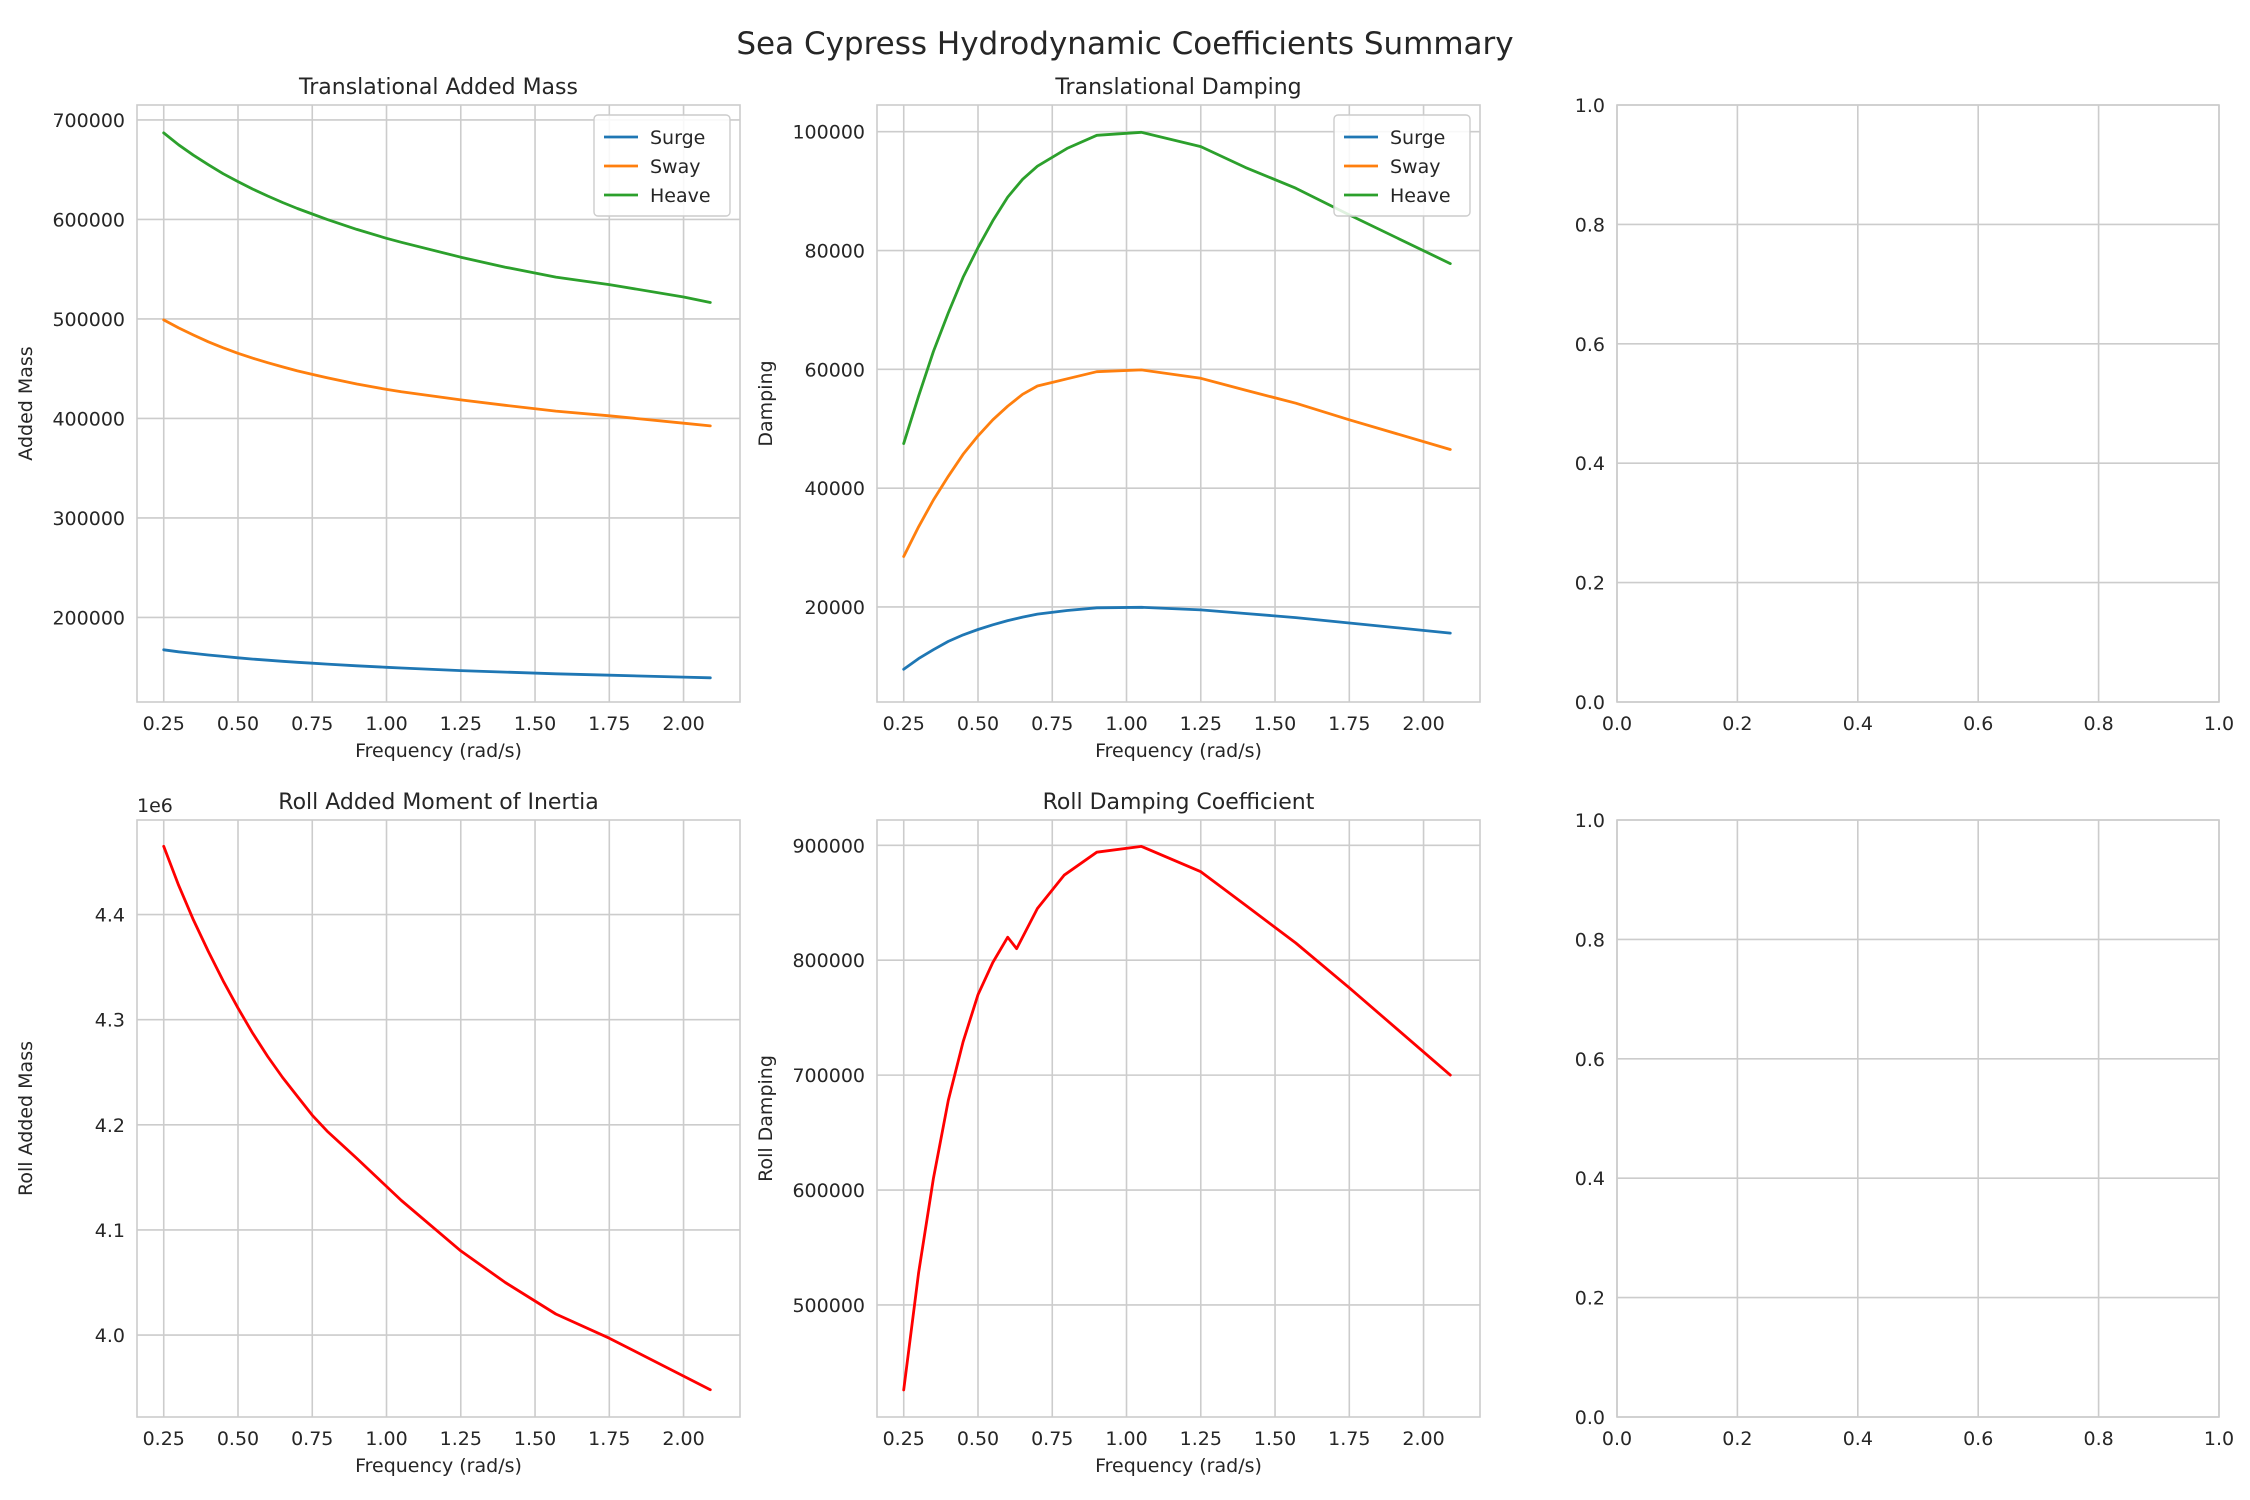  Describe the element at coordinates (535, 724) in the screenshot. I see `chart-0-x-tick-label-5: 1.50` at that location.